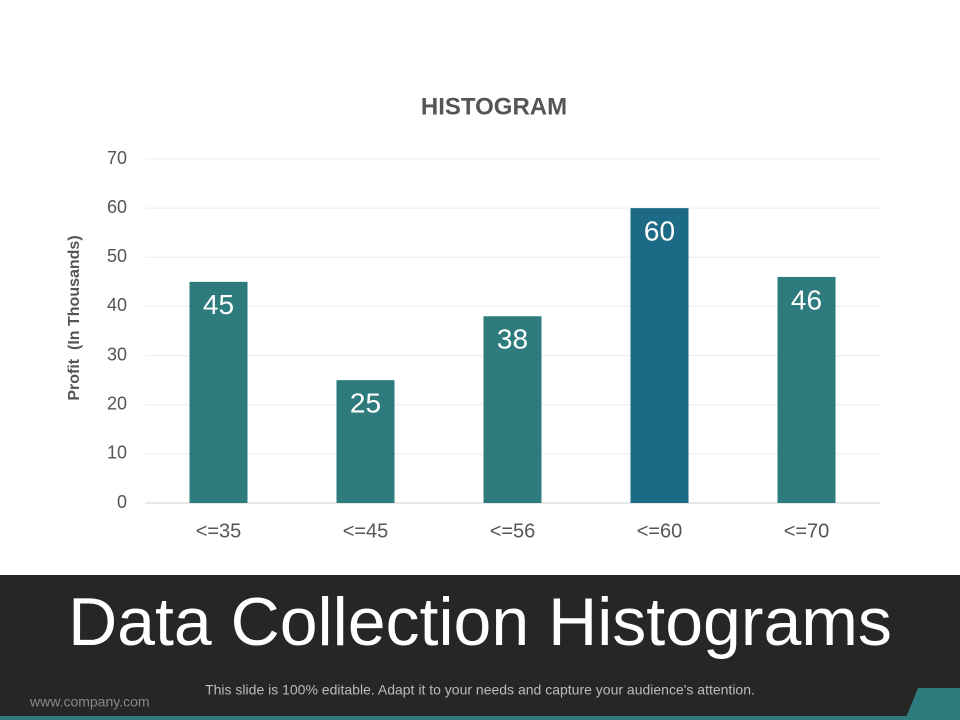 Image resolution: width=960 pixels, height=720 pixels. I want to click on website: www.company.com, so click(89, 702).